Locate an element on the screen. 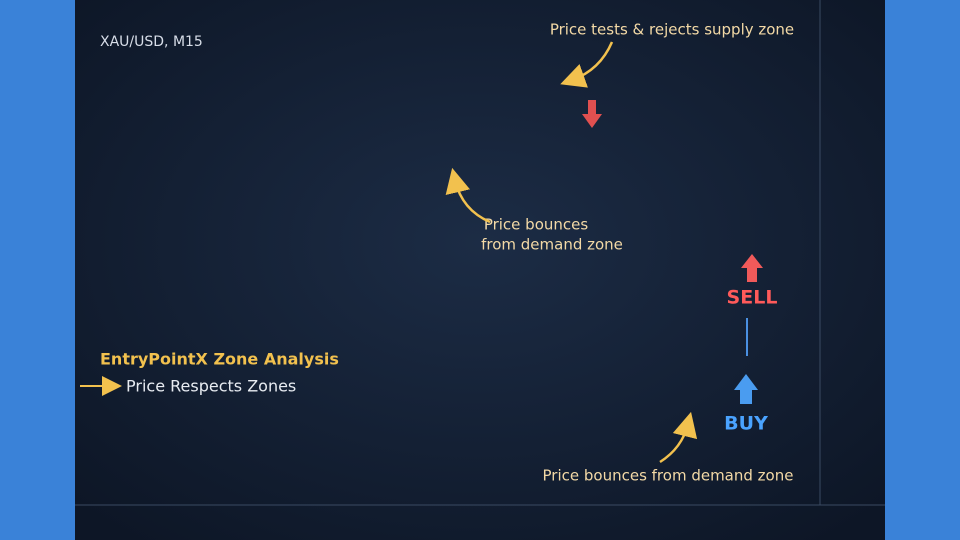 The image size is (960, 540). annotation: from demand zone is located at coordinates (552, 245).